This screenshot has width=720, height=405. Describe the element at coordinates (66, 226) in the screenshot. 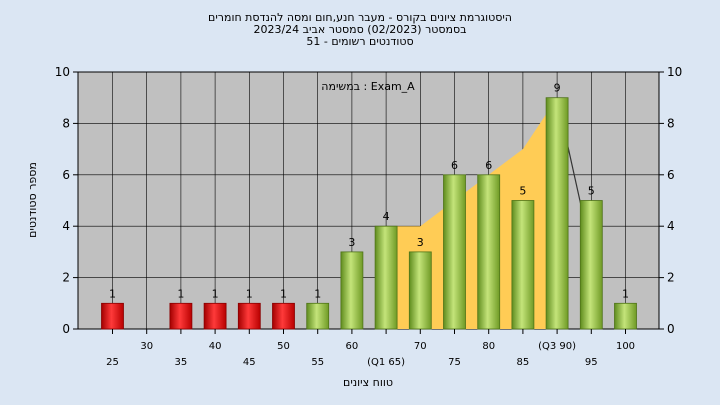

I see `y-tick-label-left: 4` at that location.